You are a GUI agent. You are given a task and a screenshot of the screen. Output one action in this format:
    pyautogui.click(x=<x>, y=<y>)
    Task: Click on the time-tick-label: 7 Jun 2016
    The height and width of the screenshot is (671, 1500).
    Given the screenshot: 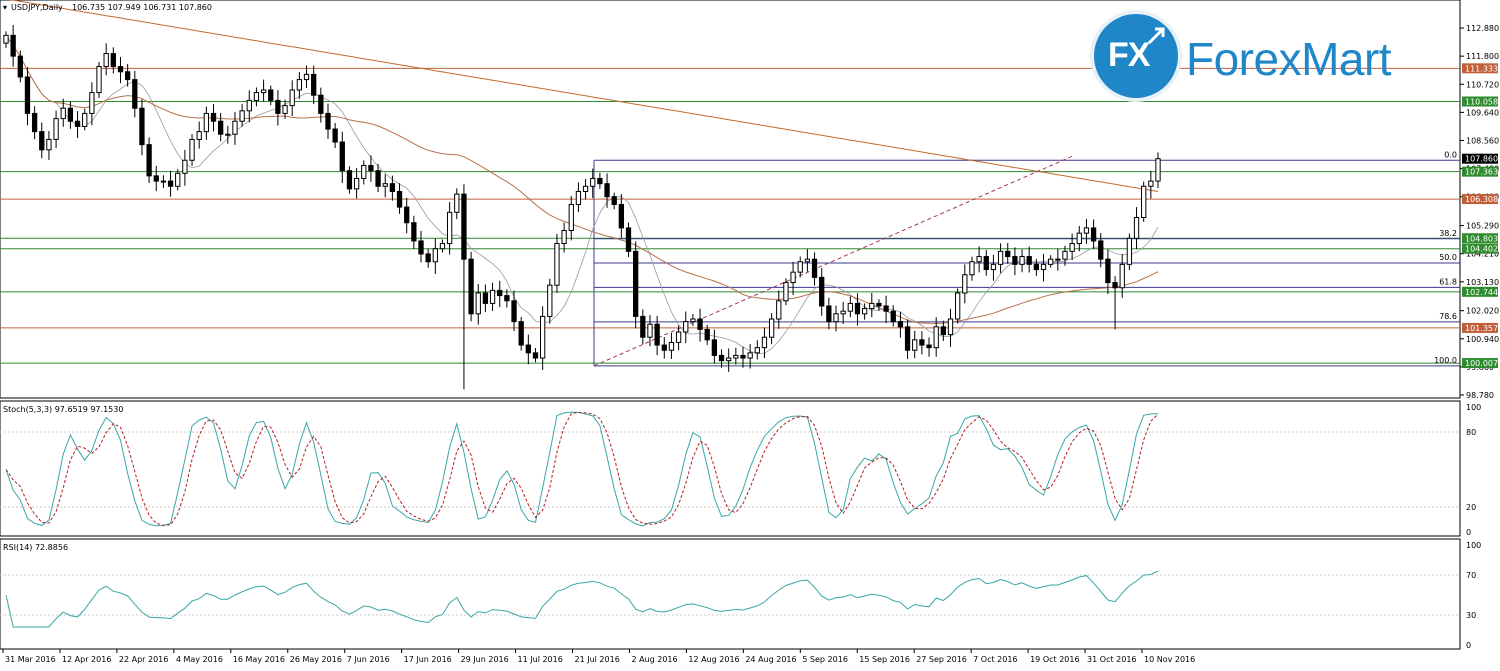 What is the action you would take?
    pyautogui.click(x=368, y=659)
    